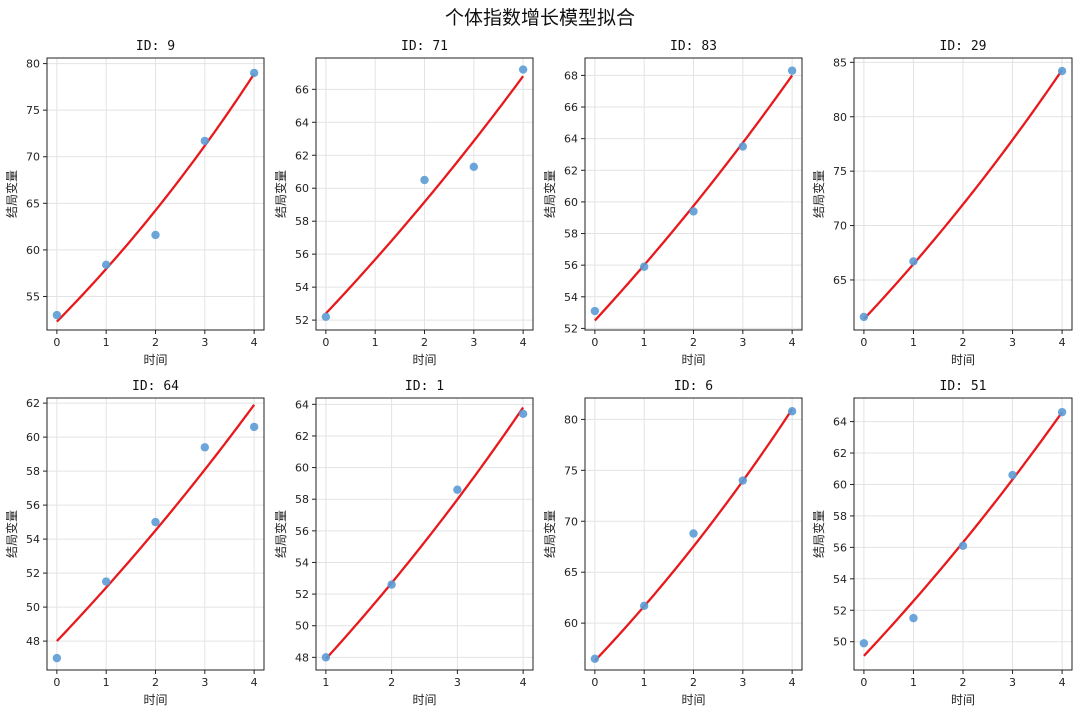 This screenshot has height=716, width=1080. I want to click on subplot-1: 0 1 2 3 4 55 60 65 70 75 80 ID: 9 时间 结局变量, so click(134, 203).